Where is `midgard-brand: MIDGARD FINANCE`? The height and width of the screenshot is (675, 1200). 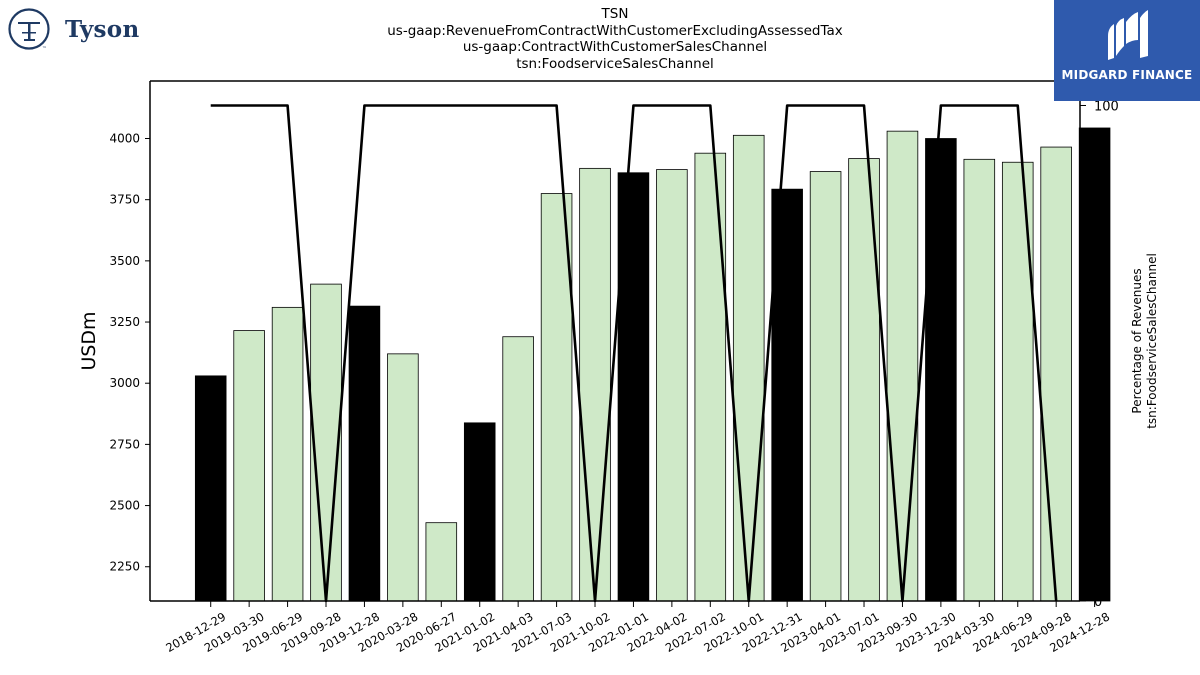
midgard-brand: MIDGARD FINANCE is located at coordinates (1127, 50).